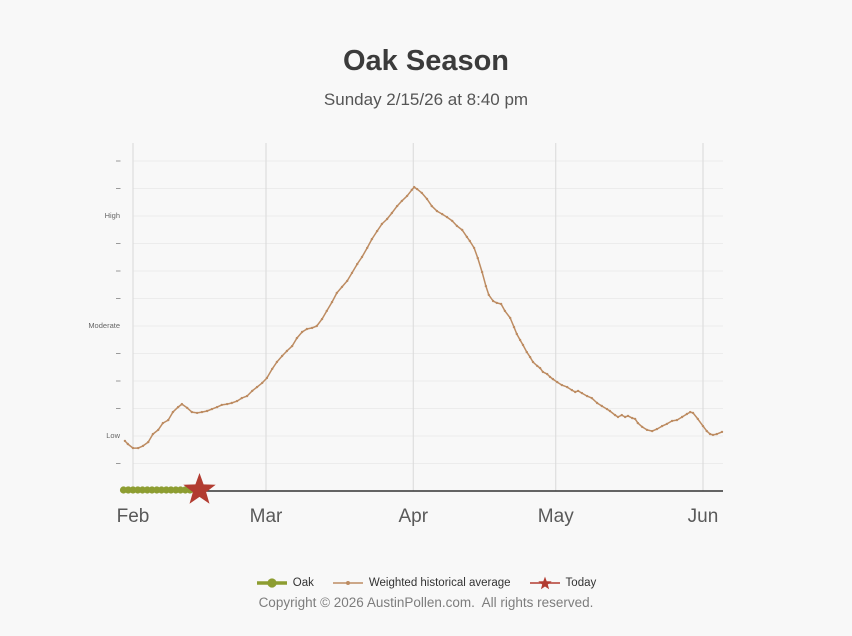 The width and height of the screenshot is (852, 636). What do you see at coordinates (581, 583) in the screenshot?
I see `legend-label-today: Today` at bounding box center [581, 583].